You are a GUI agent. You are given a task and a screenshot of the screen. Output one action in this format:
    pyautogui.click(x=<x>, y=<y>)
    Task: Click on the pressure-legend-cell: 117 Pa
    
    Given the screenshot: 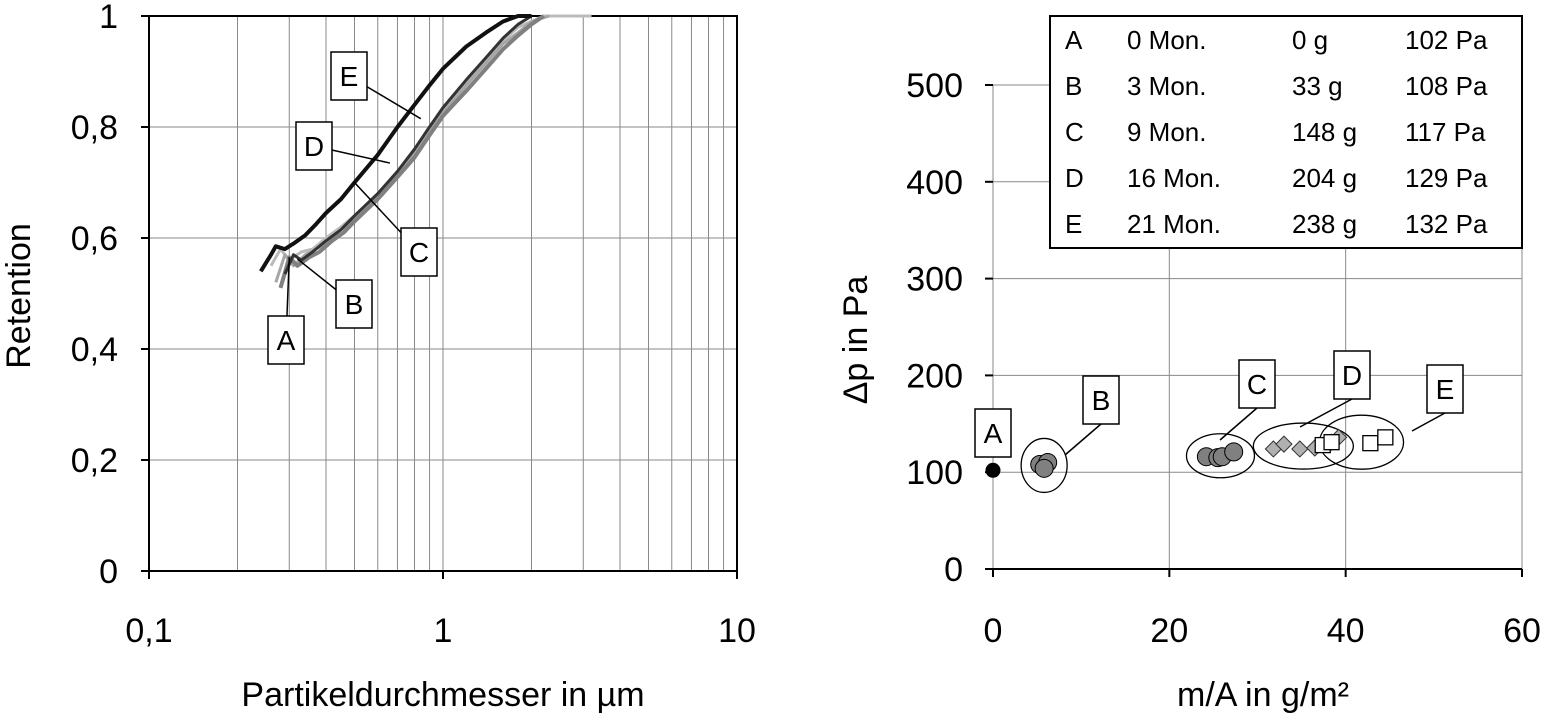 What is the action you would take?
    pyautogui.click(x=1445, y=132)
    